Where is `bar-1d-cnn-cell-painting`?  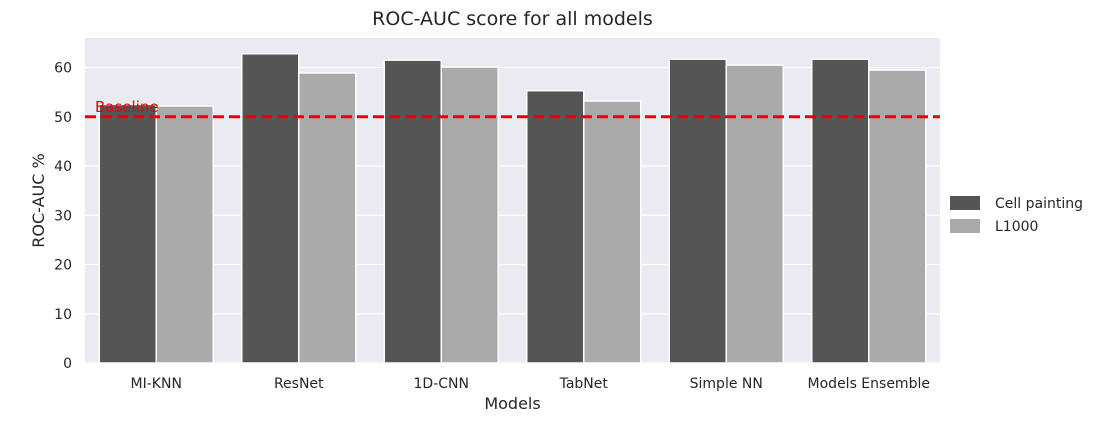
bar-1d-cnn-cell-painting is located at coordinates (412, 211).